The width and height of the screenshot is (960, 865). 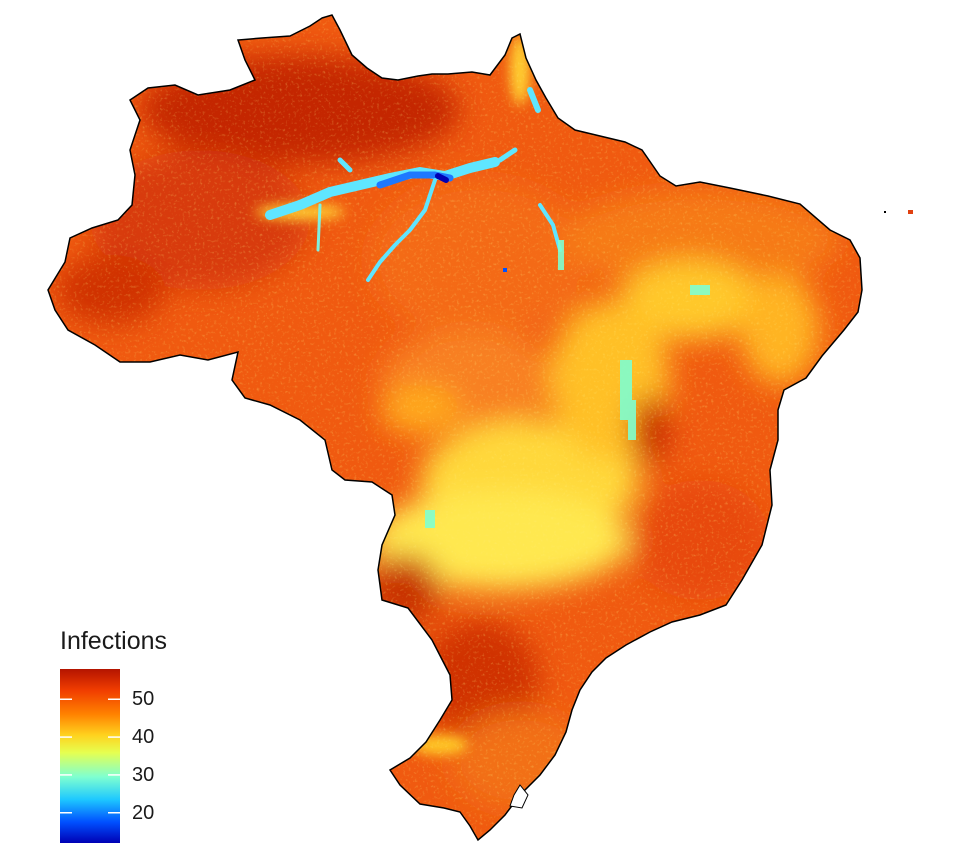 I want to click on low-value-patches, so click(x=567, y=384).